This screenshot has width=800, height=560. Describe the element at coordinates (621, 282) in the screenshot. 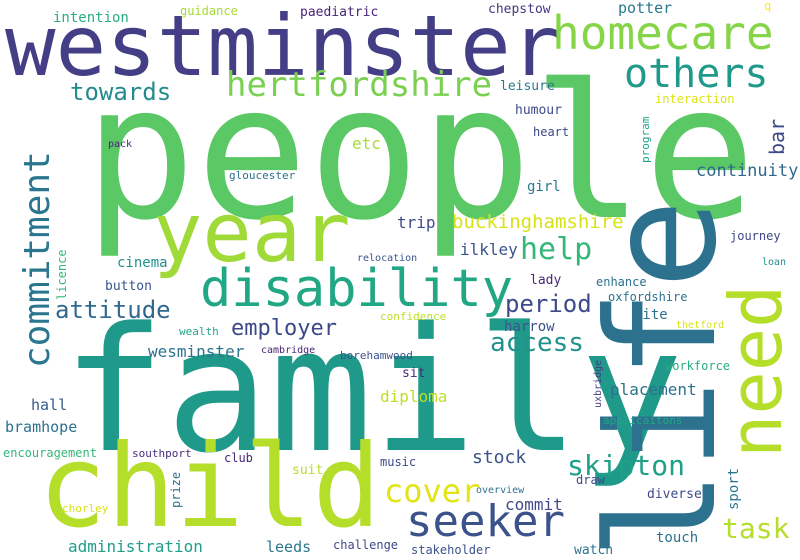

I see `cloud-word: enhance` at that location.